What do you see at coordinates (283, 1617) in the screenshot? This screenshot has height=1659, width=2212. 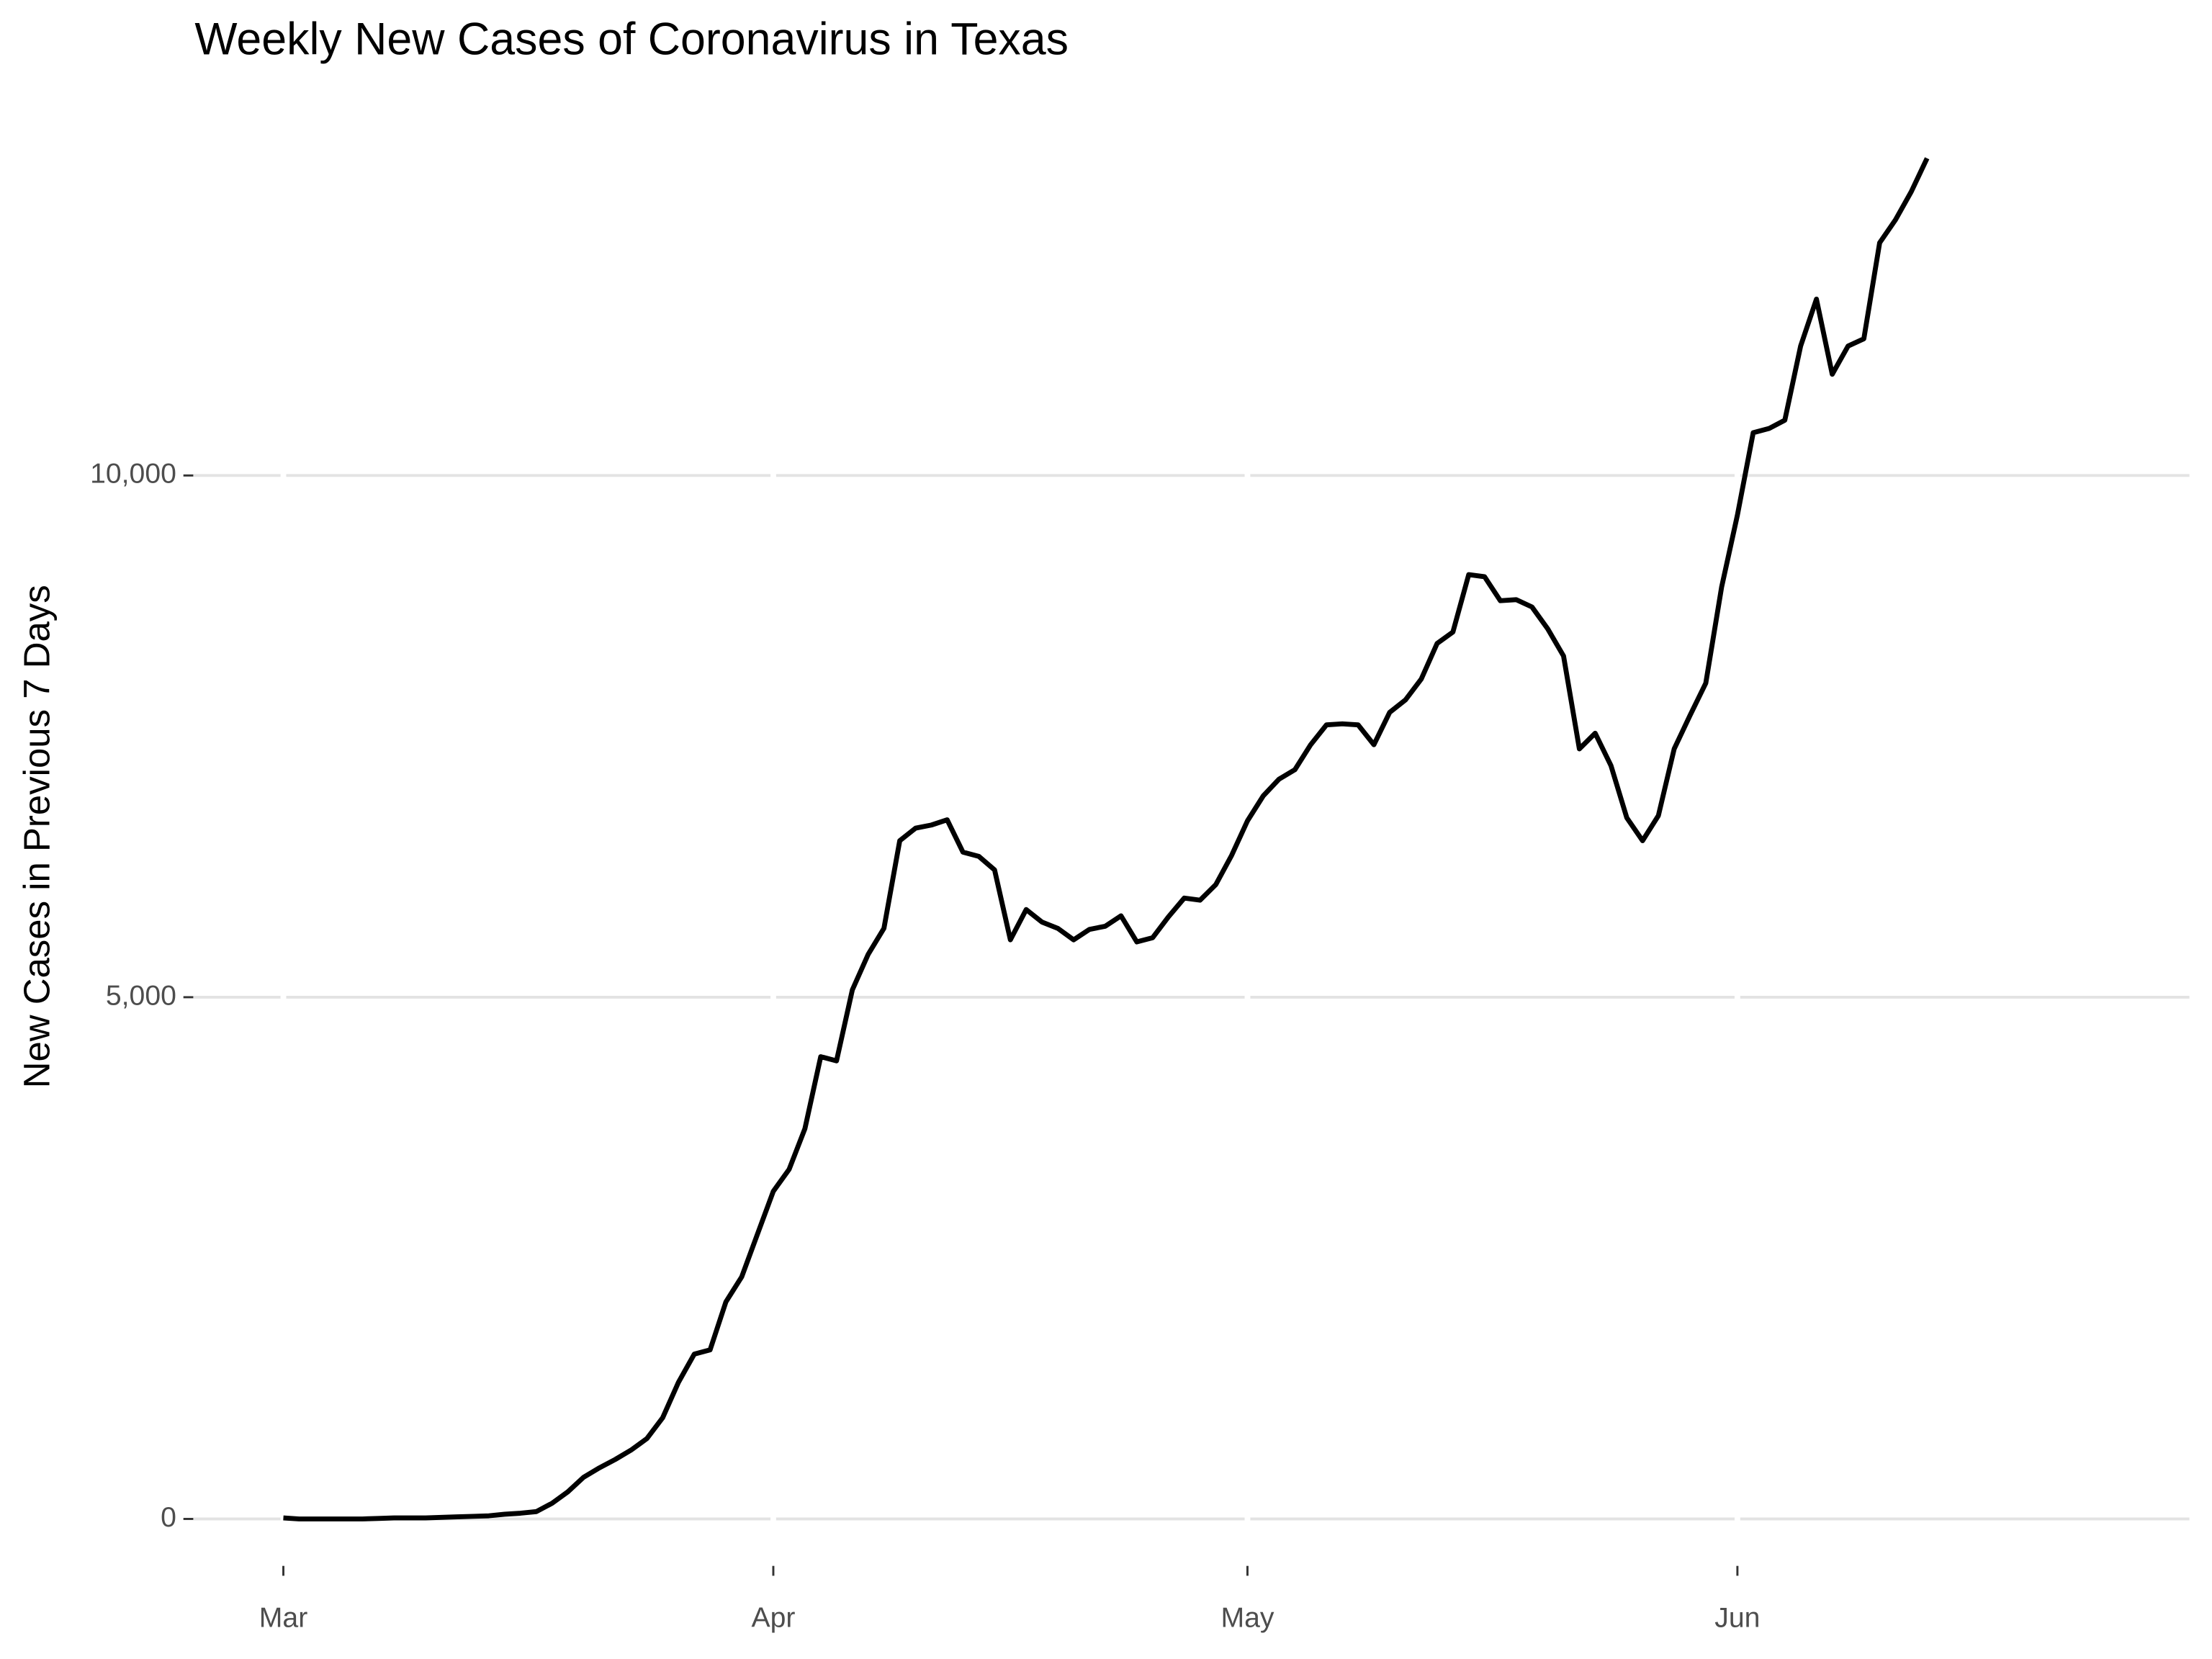 I see `x-tick-label: Mar` at bounding box center [283, 1617].